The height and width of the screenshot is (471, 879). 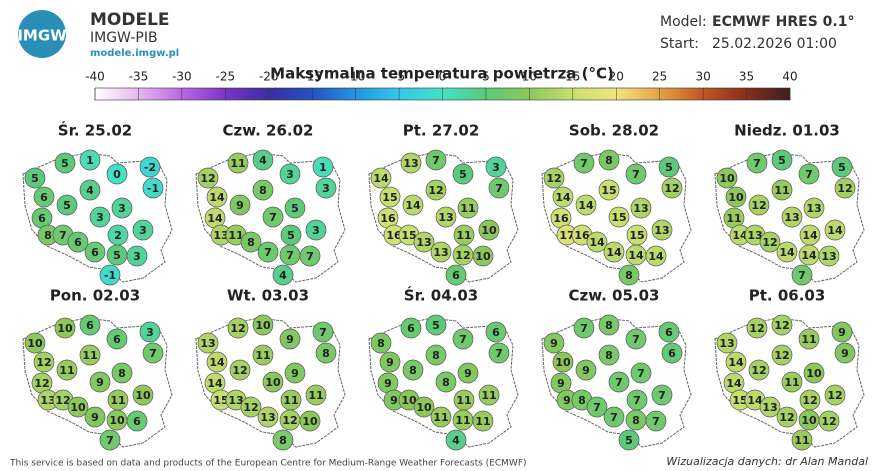 I want to click on map-title: Niedz. 01.03, so click(x=787, y=131).